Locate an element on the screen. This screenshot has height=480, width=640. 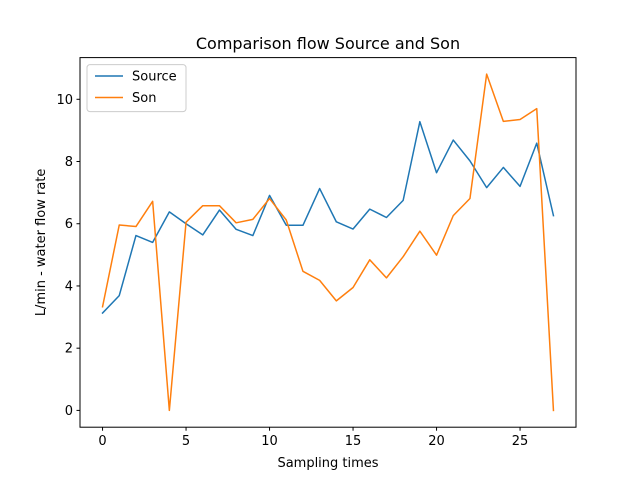
x-tick-label: 5 is located at coordinates (186, 441).